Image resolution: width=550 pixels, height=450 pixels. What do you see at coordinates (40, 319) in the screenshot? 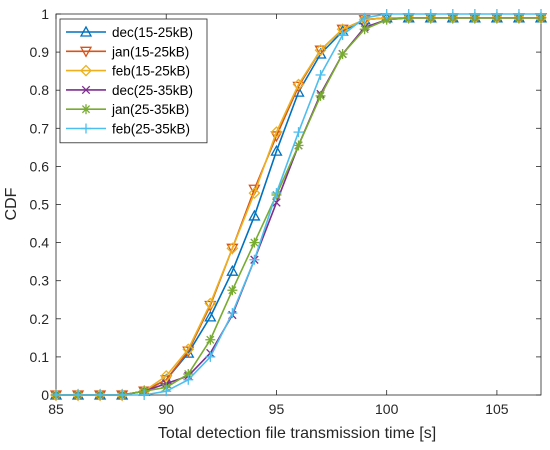
I see `y-tick-label: 0.2` at bounding box center [40, 319].